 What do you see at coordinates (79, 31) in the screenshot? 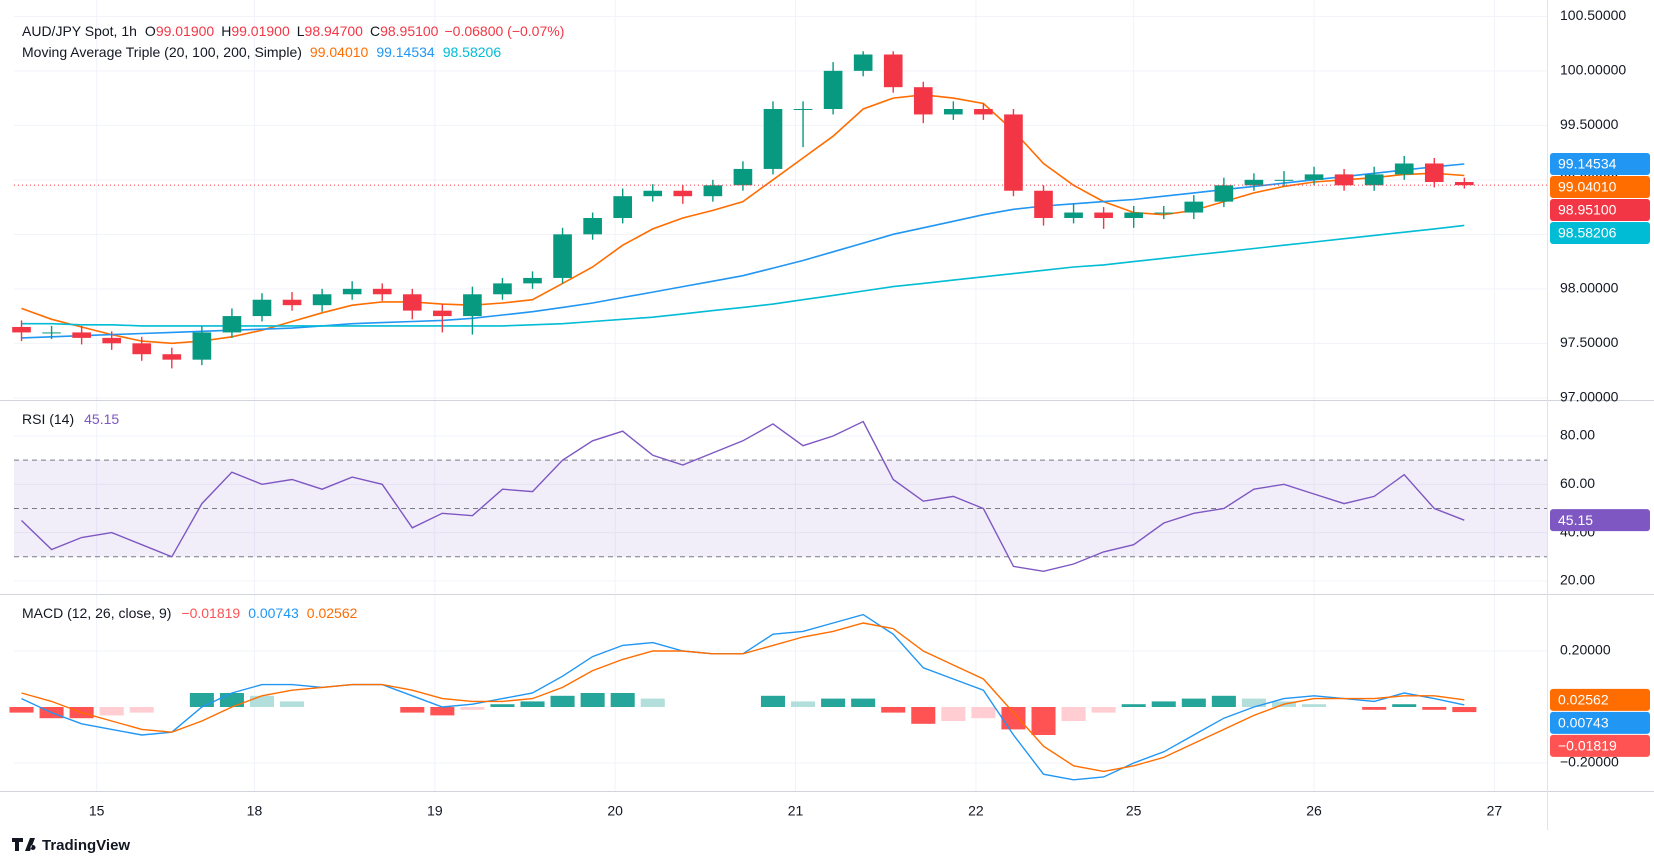
I see `symbol: AUD/JPY Spot, 1h` at bounding box center [79, 31].